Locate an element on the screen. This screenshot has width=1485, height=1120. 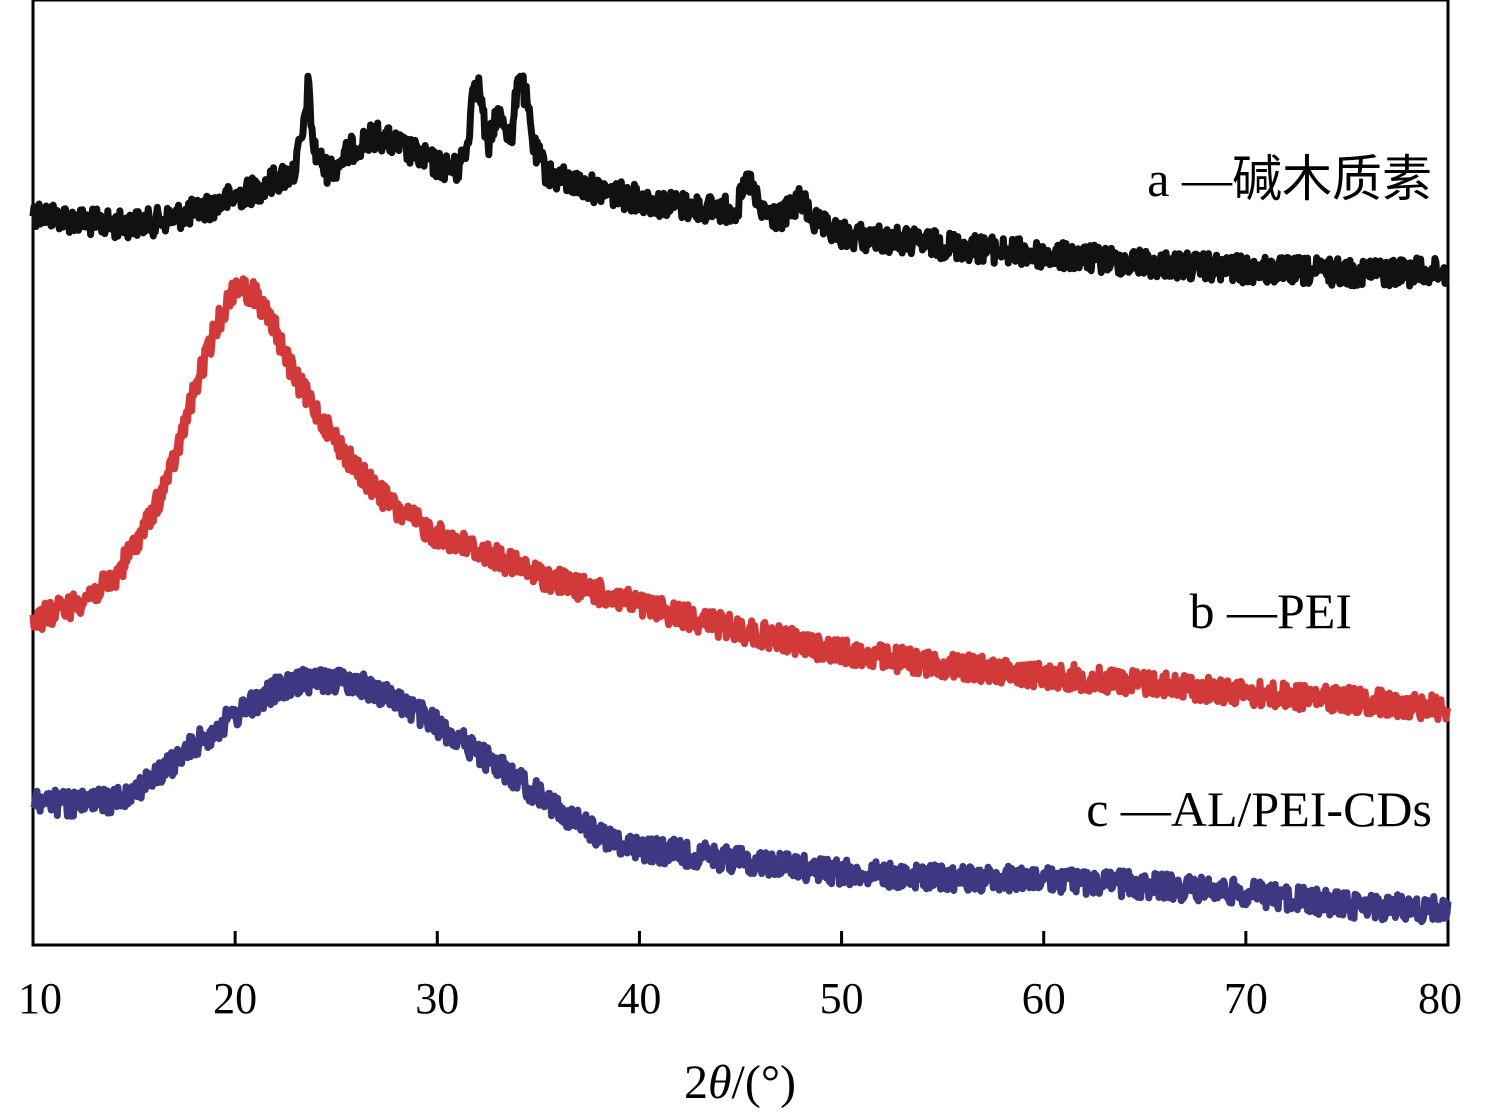
x-axis-title-suffix: /(°) is located at coordinates (764, 1082).